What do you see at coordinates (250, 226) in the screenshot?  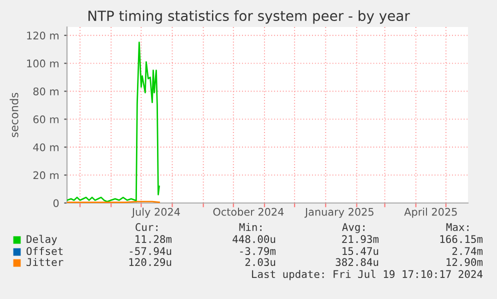 I see `text: Min:` at bounding box center [250, 226].